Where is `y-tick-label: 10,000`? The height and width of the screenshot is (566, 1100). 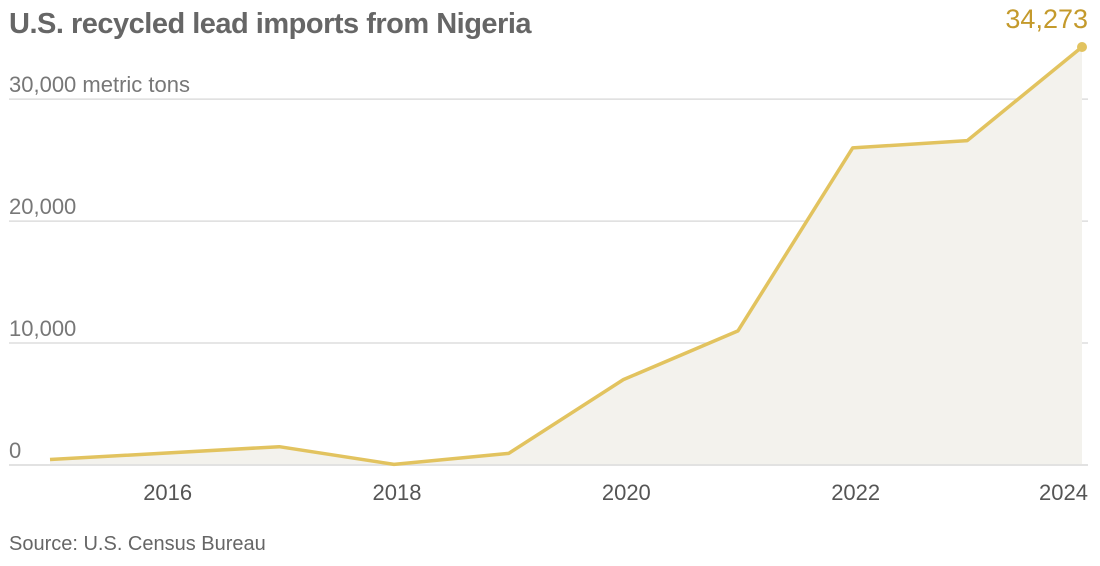
y-tick-label: 10,000 is located at coordinates (42, 328).